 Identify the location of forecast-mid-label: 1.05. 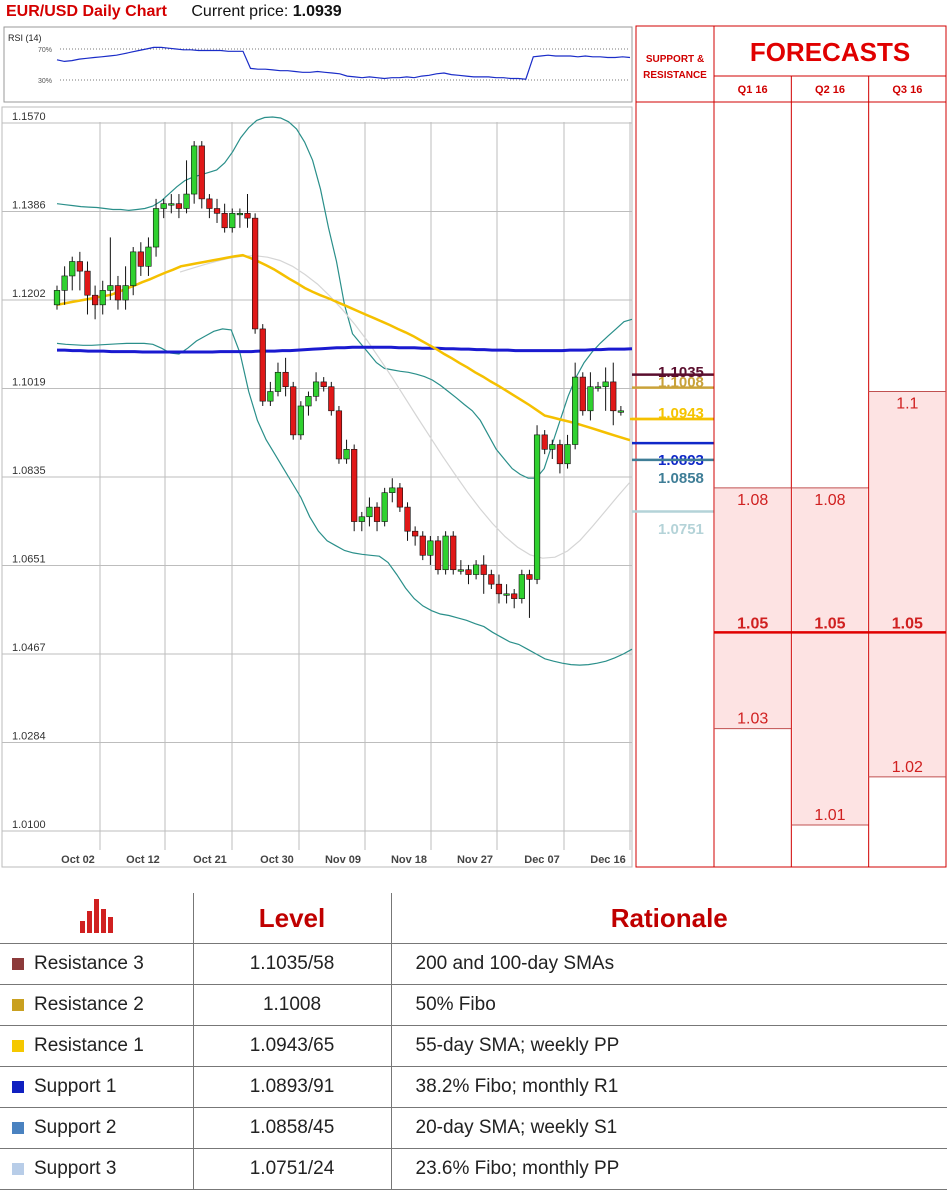
(907, 623).